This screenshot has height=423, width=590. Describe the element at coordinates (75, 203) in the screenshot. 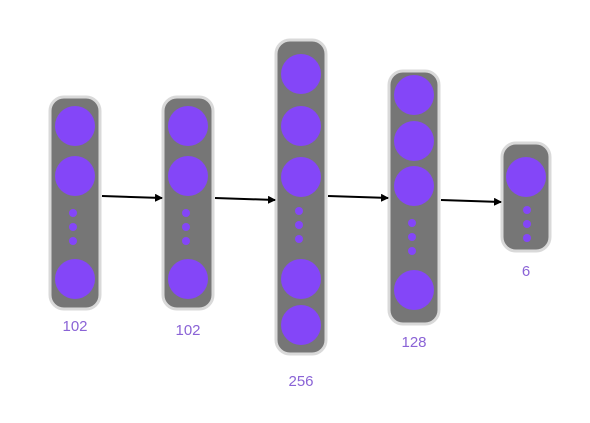

I see `layer-1-box` at that location.